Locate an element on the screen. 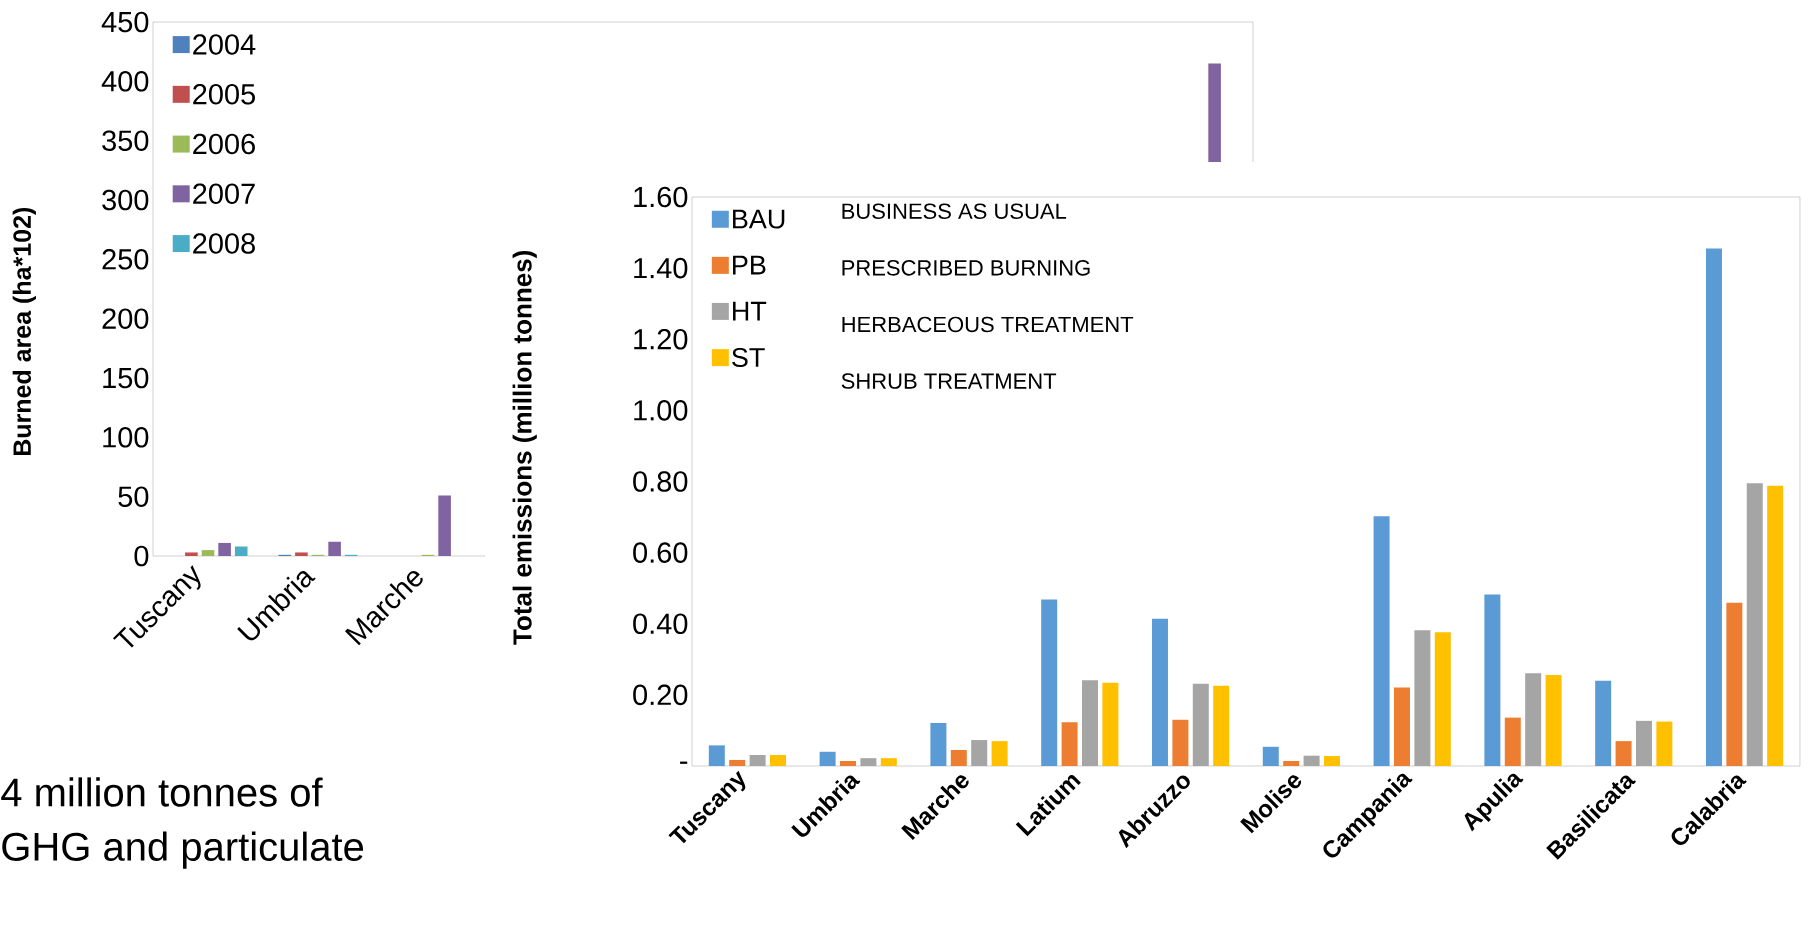  legend-label: BAU is located at coordinates (759, 219).